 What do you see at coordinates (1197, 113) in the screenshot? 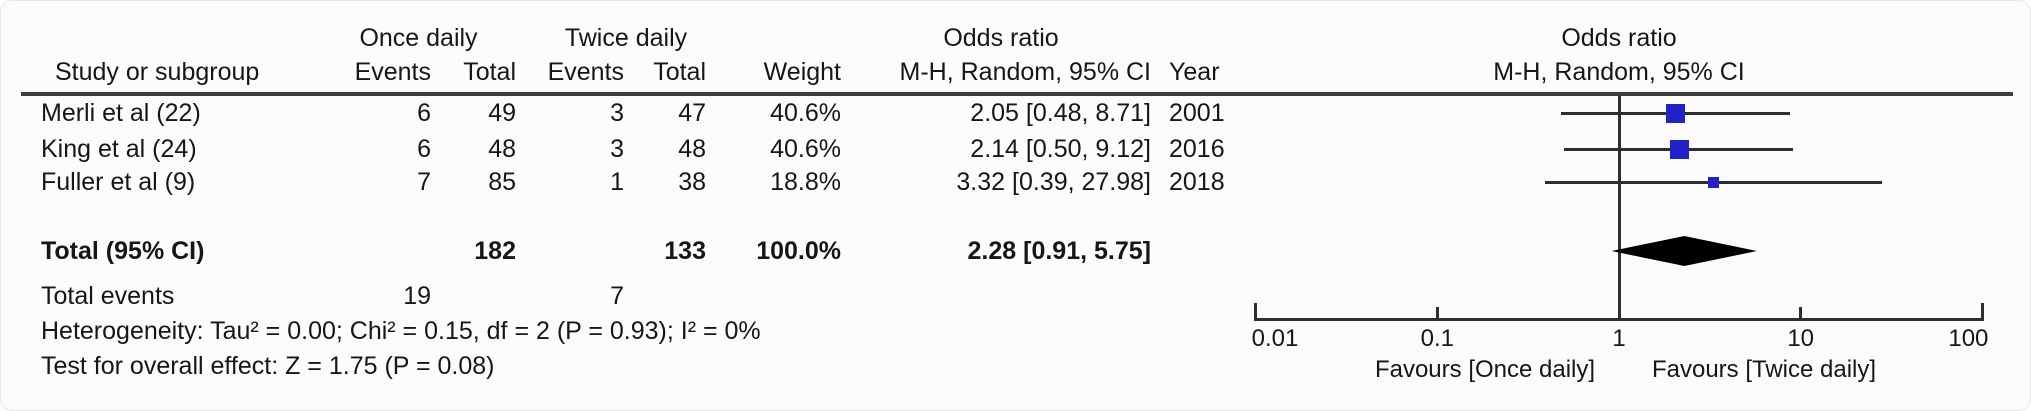
I see `year-value: 2001` at bounding box center [1197, 113].